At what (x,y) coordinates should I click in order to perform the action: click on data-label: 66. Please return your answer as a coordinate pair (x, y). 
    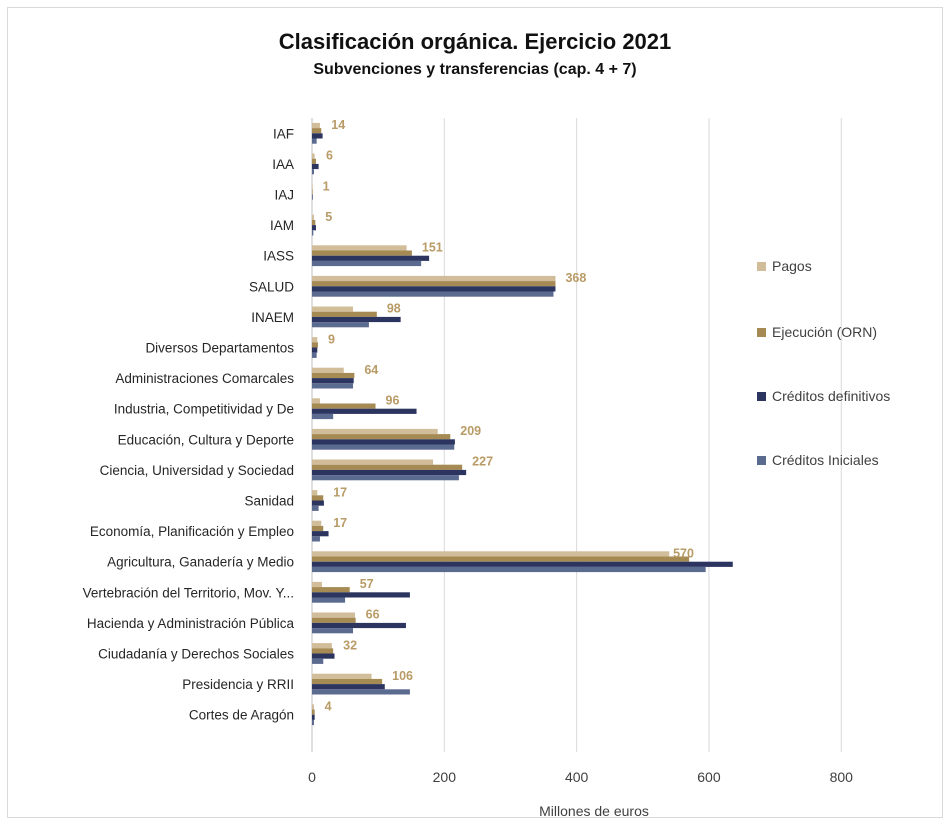
    Looking at the image, I should click on (373, 615).